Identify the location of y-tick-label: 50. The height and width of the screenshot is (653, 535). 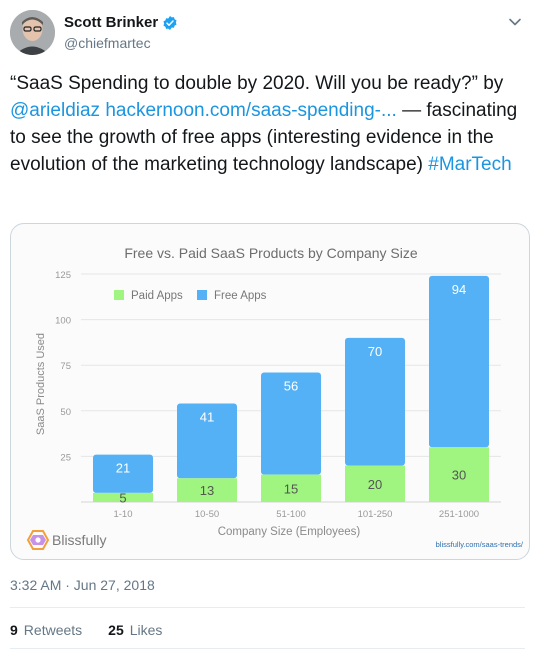
(65, 412).